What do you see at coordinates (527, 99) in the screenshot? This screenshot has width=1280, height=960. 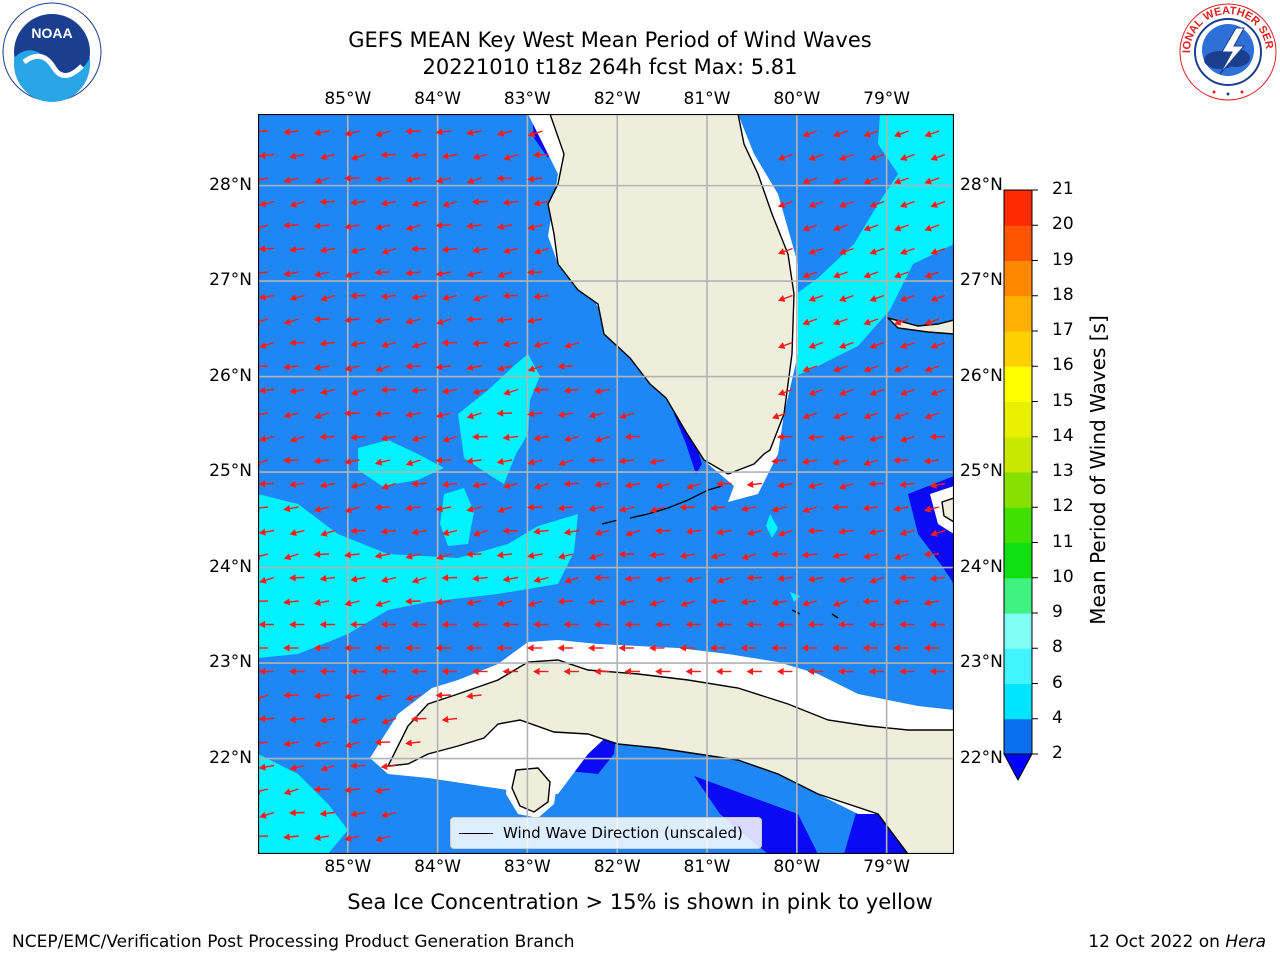 I see `lon-tick-label-top: 83°W` at bounding box center [527, 99].